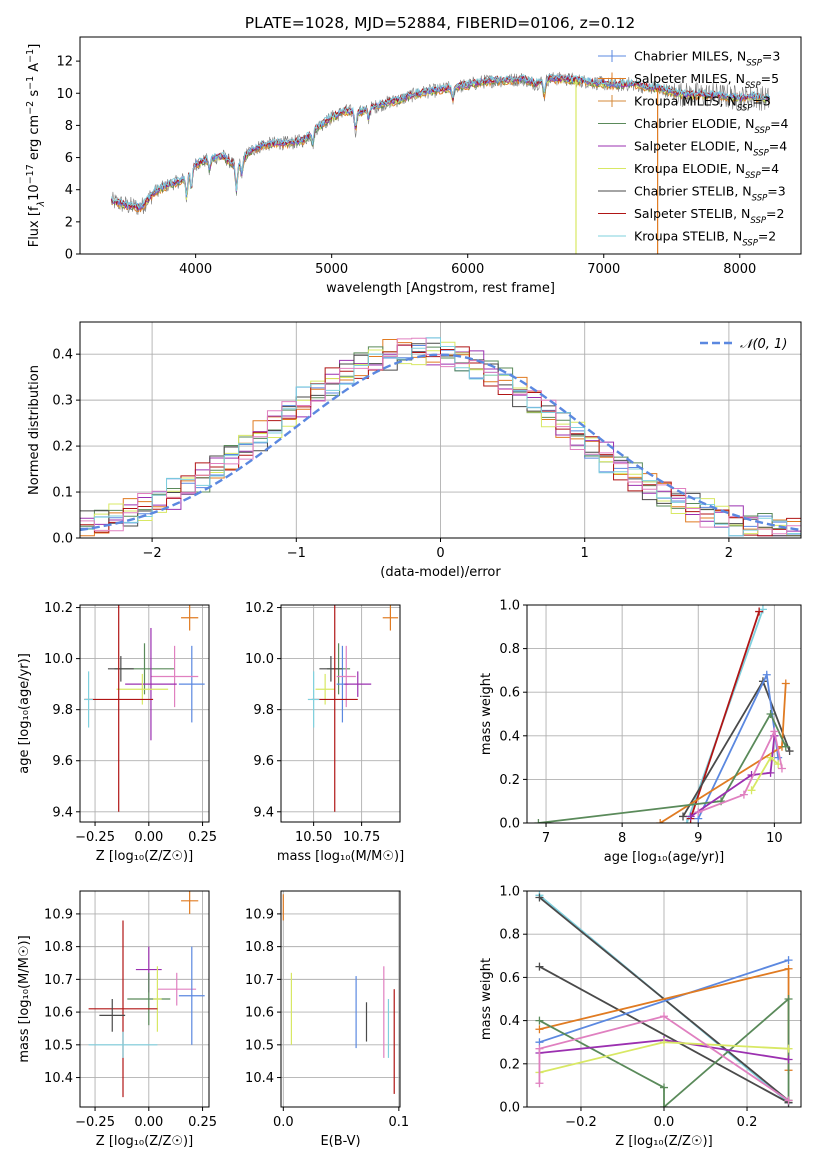  I want to click on y-tick-label: 10.6, so click(259, 1013).